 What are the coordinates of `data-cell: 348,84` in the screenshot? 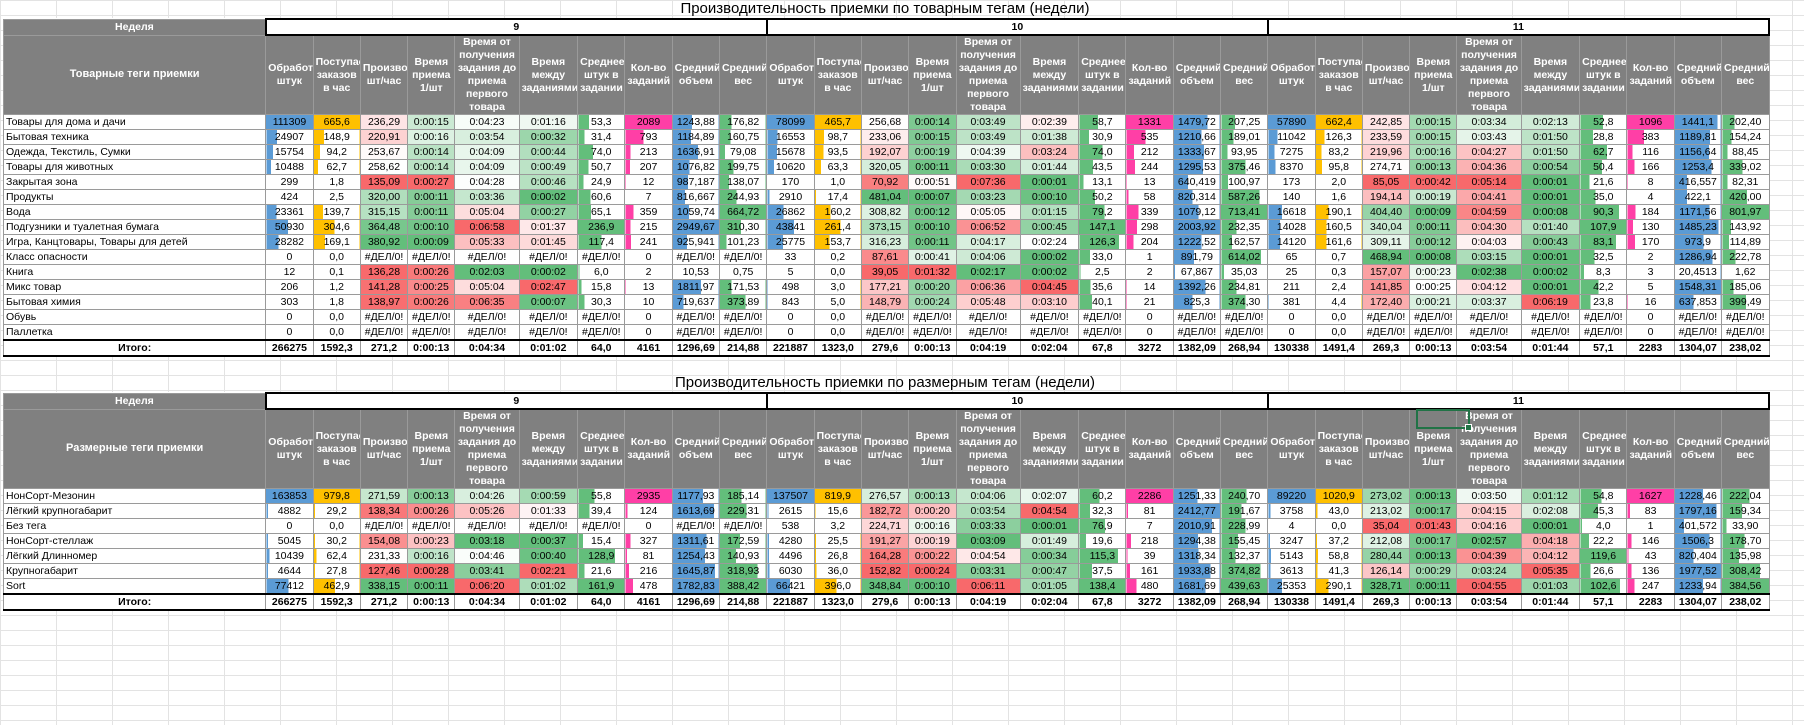 It's located at (885, 586).